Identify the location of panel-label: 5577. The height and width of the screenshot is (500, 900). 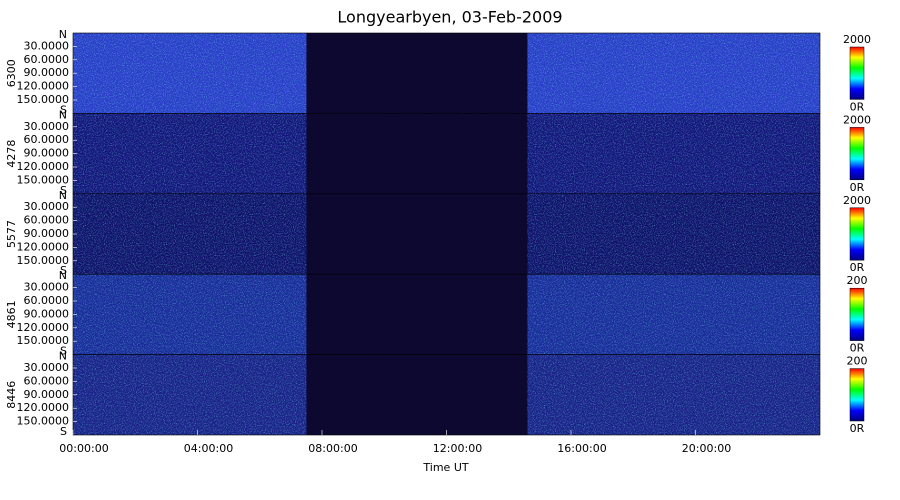
(11, 234).